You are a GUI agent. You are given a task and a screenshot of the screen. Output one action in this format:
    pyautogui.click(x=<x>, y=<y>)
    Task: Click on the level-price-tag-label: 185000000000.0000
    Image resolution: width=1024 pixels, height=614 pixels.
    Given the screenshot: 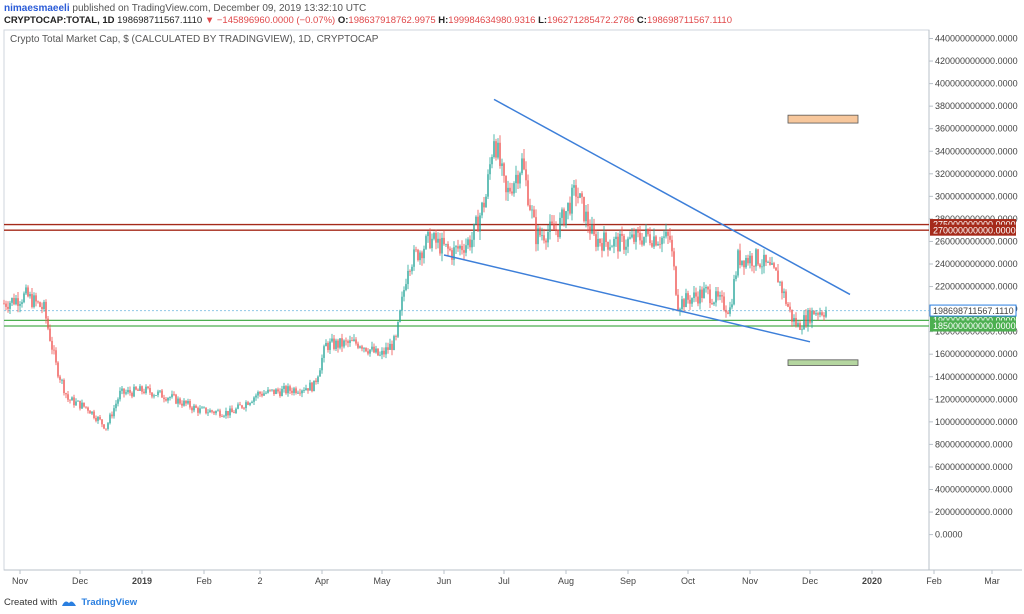 What is the action you would take?
    pyautogui.click(x=974, y=326)
    